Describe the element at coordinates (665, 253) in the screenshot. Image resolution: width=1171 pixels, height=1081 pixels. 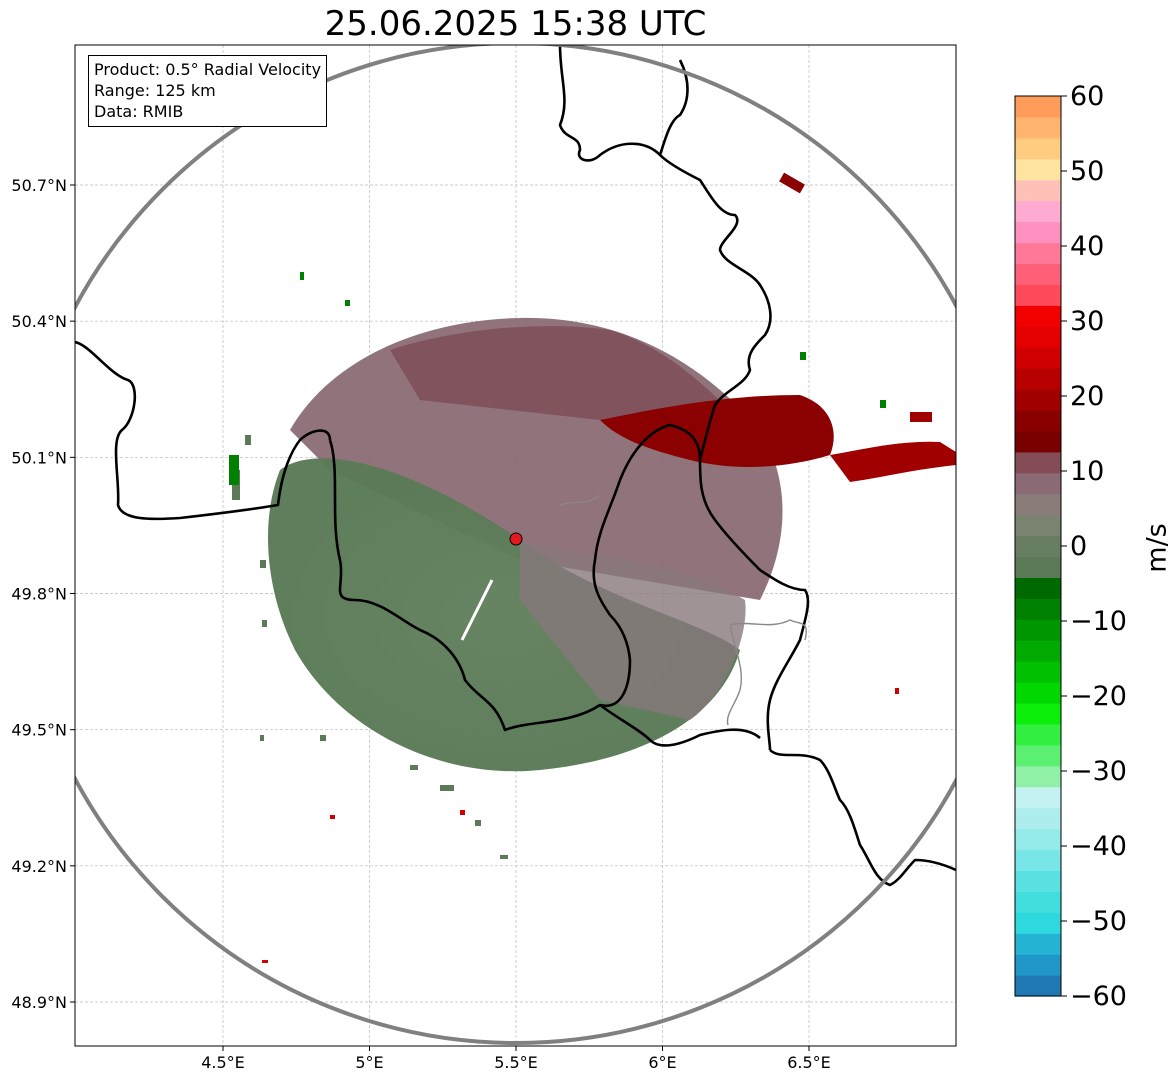
I see `border-germany` at that location.